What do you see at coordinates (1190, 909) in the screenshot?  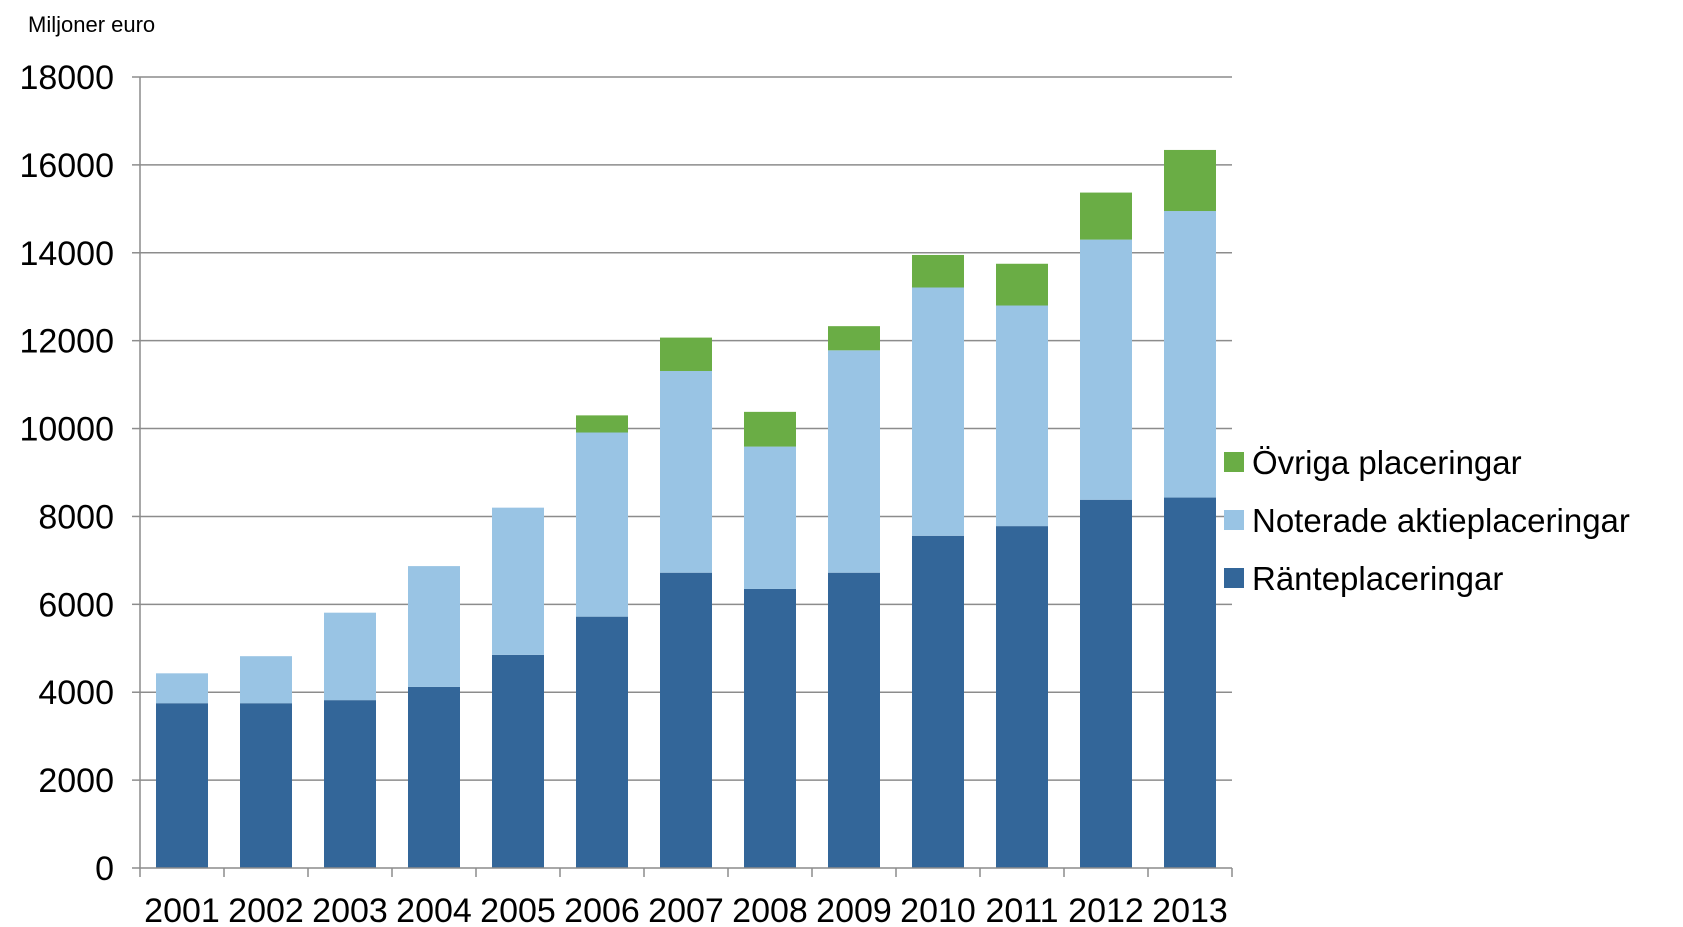 I see `x-tick-label-2013: 2013` at bounding box center [1190, 909].